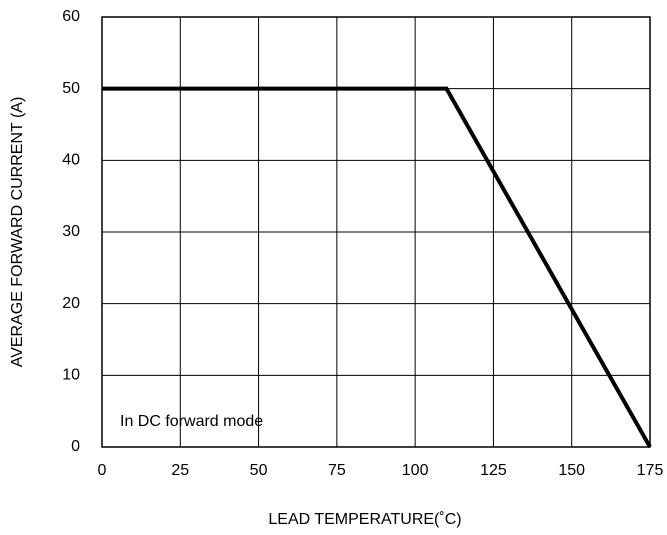 The image size is (667, 535). What do you see at coordinates (71, 303) in the screenshot?
I see `y-tick-label: 20` at bounding box center [71, 303].